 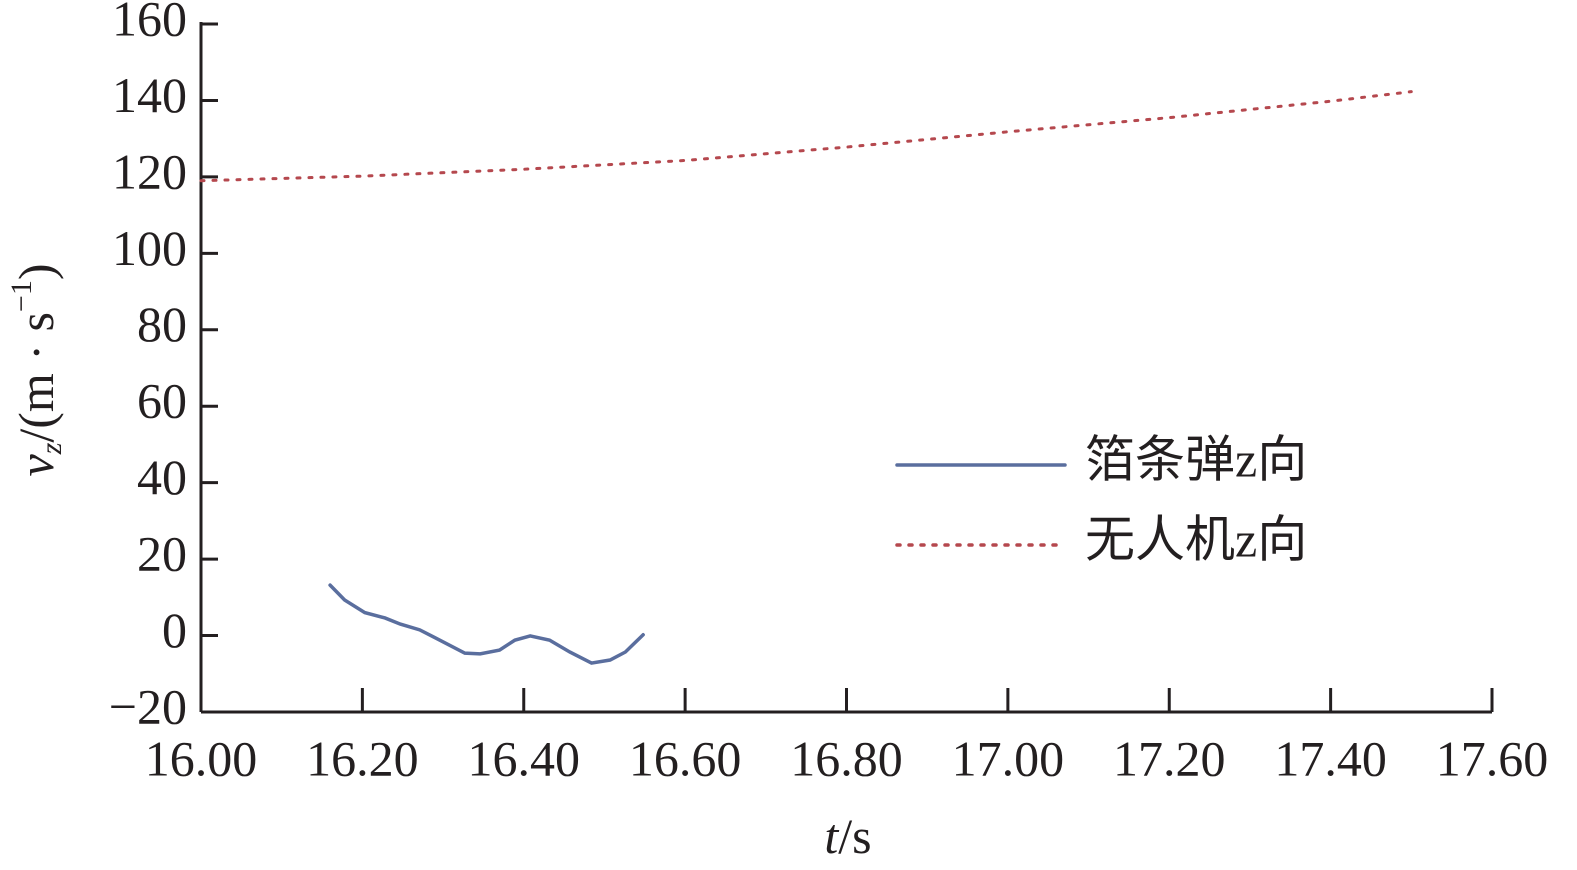 What do you see at coordinates (162, 477) in the screenshot?
I see `y-tick-label: 40` at bounding box center [162, 477].